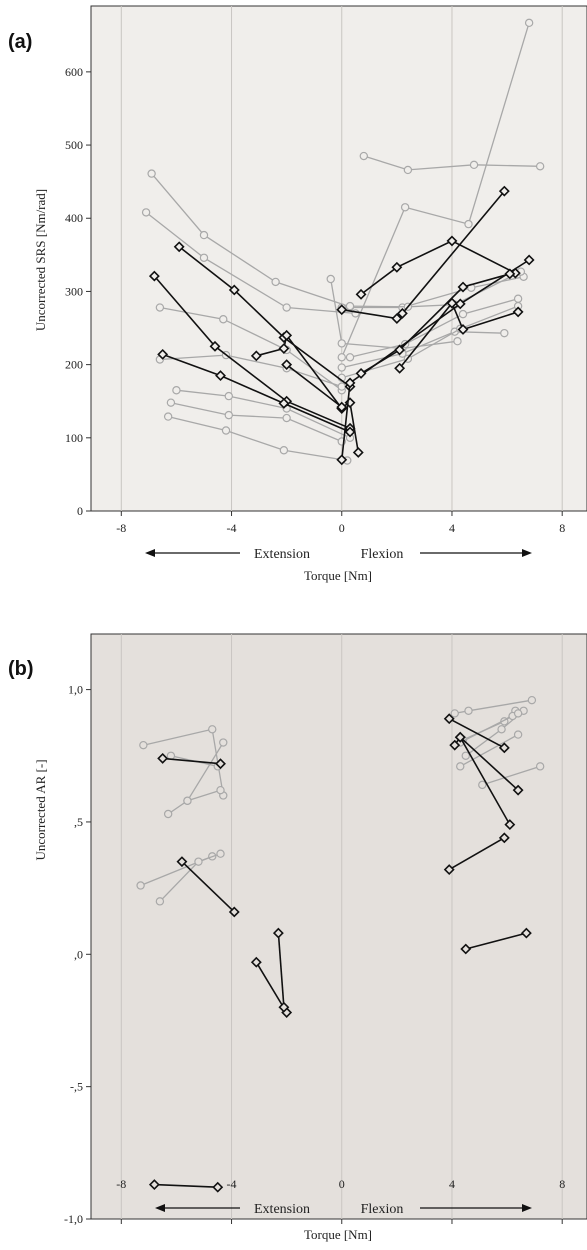 The image size is (587, 1250). Describe the element at coordinates (562, 528) in the screenshot. I see `x-tick-label-a-4: 8` at that location.